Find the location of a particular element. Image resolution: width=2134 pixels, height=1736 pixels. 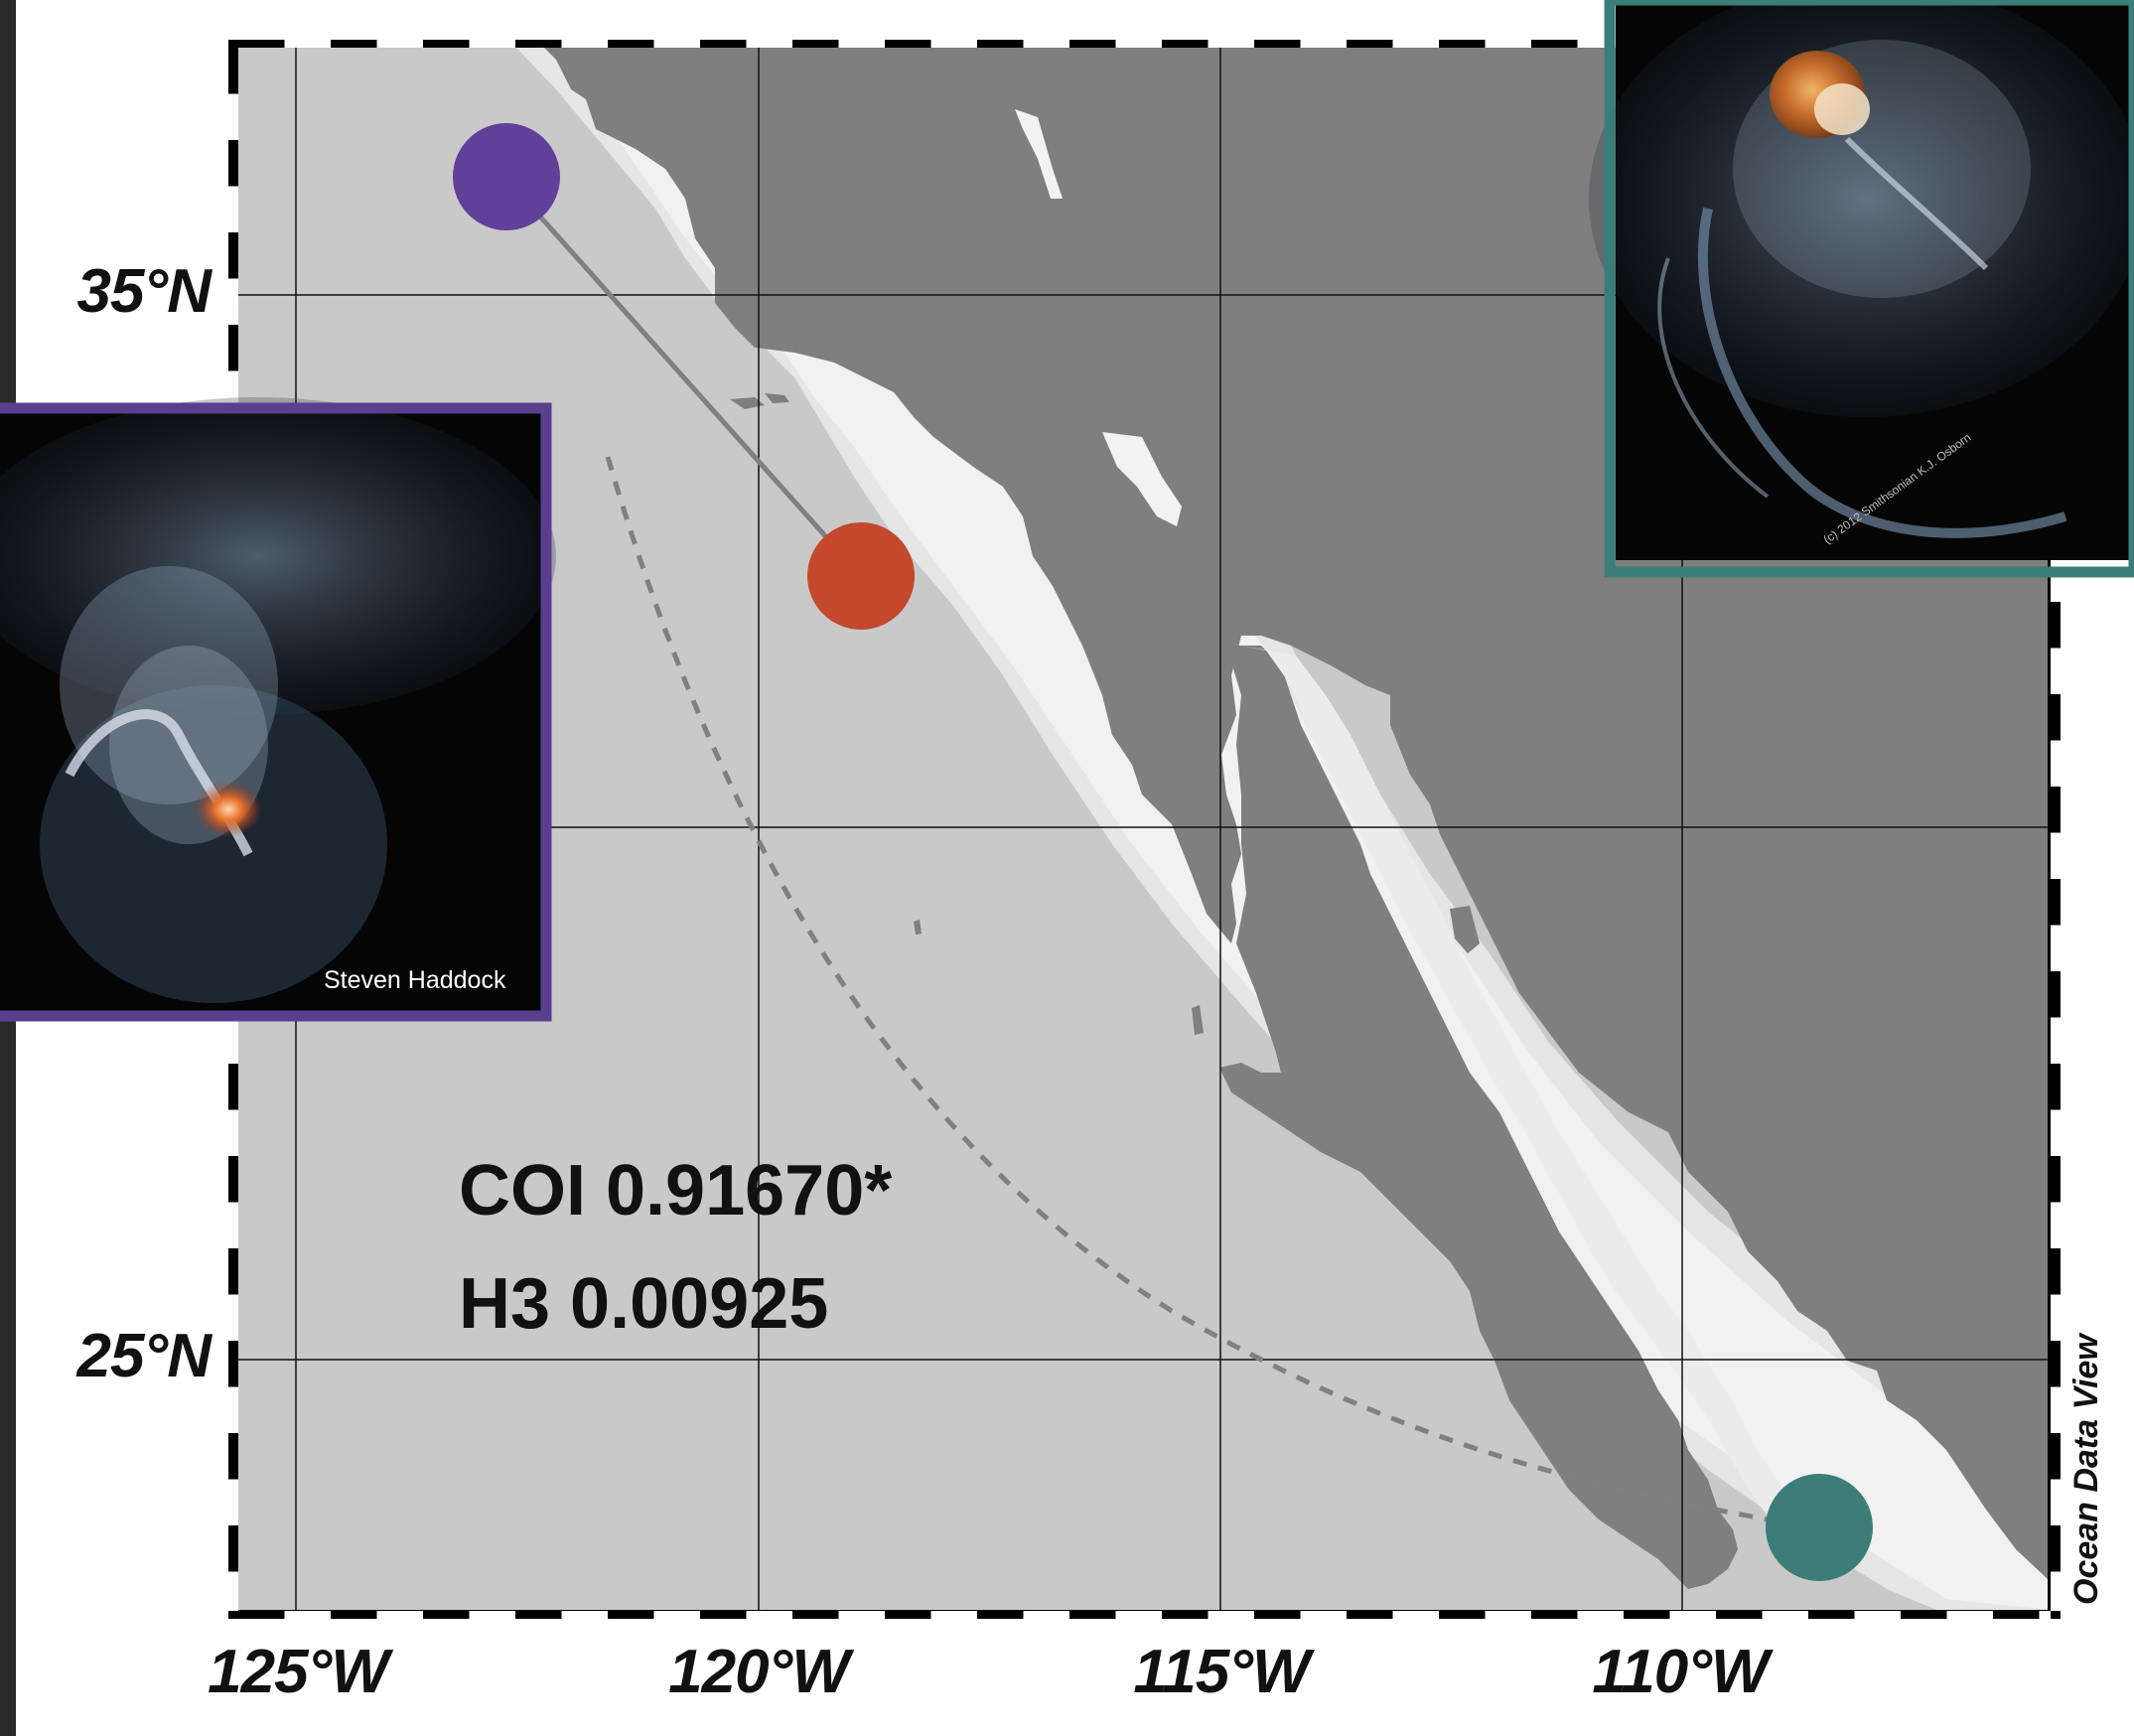

lon-label-120w: 120°W is located at coordinates (759, 1672).